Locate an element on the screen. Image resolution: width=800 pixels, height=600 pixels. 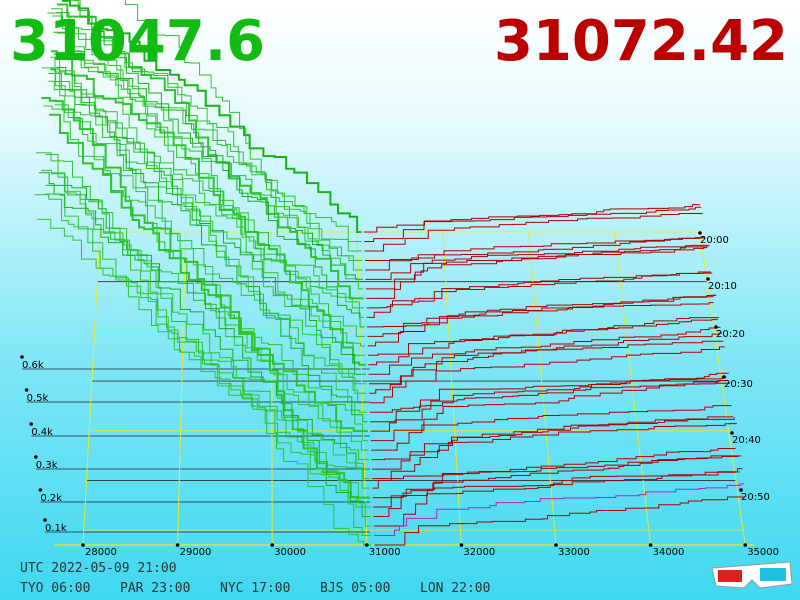
city-clock: TYO 06:00 is located at coordinates (55, 588).